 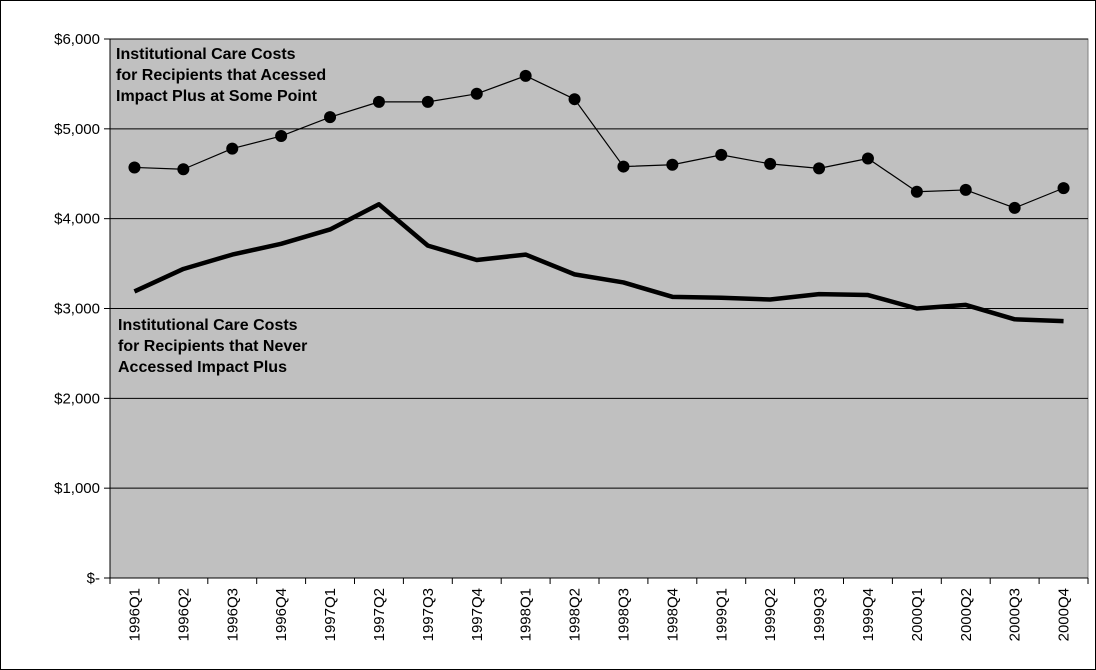 I want to click on x-tick-label-1999Q3: 1999Q3, so click(x=819, y=614).